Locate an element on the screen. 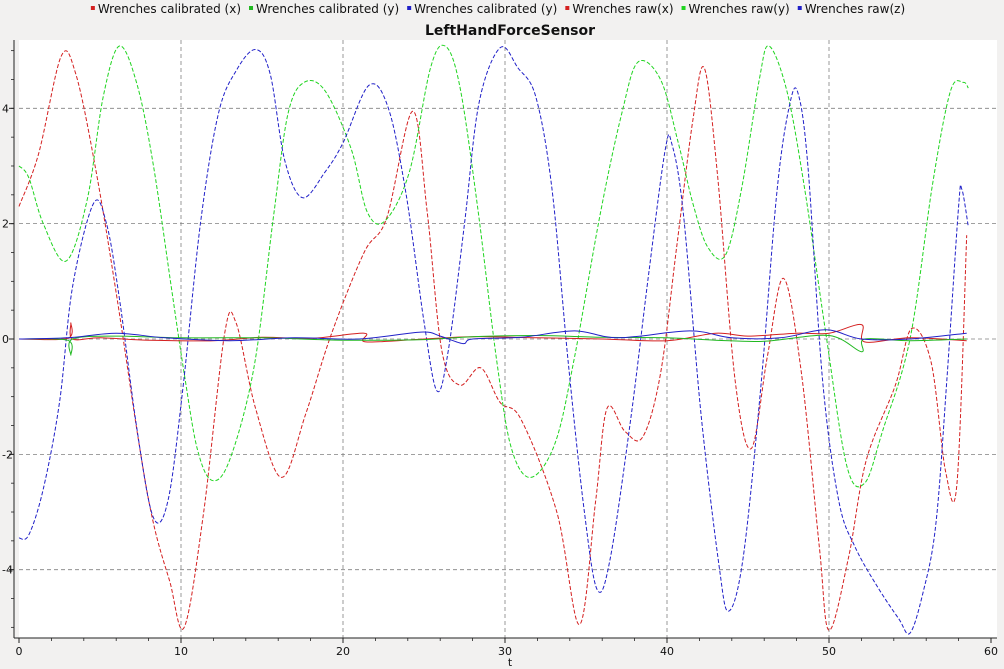  y-tick-label: -4 is located at coordinates (7, 570).